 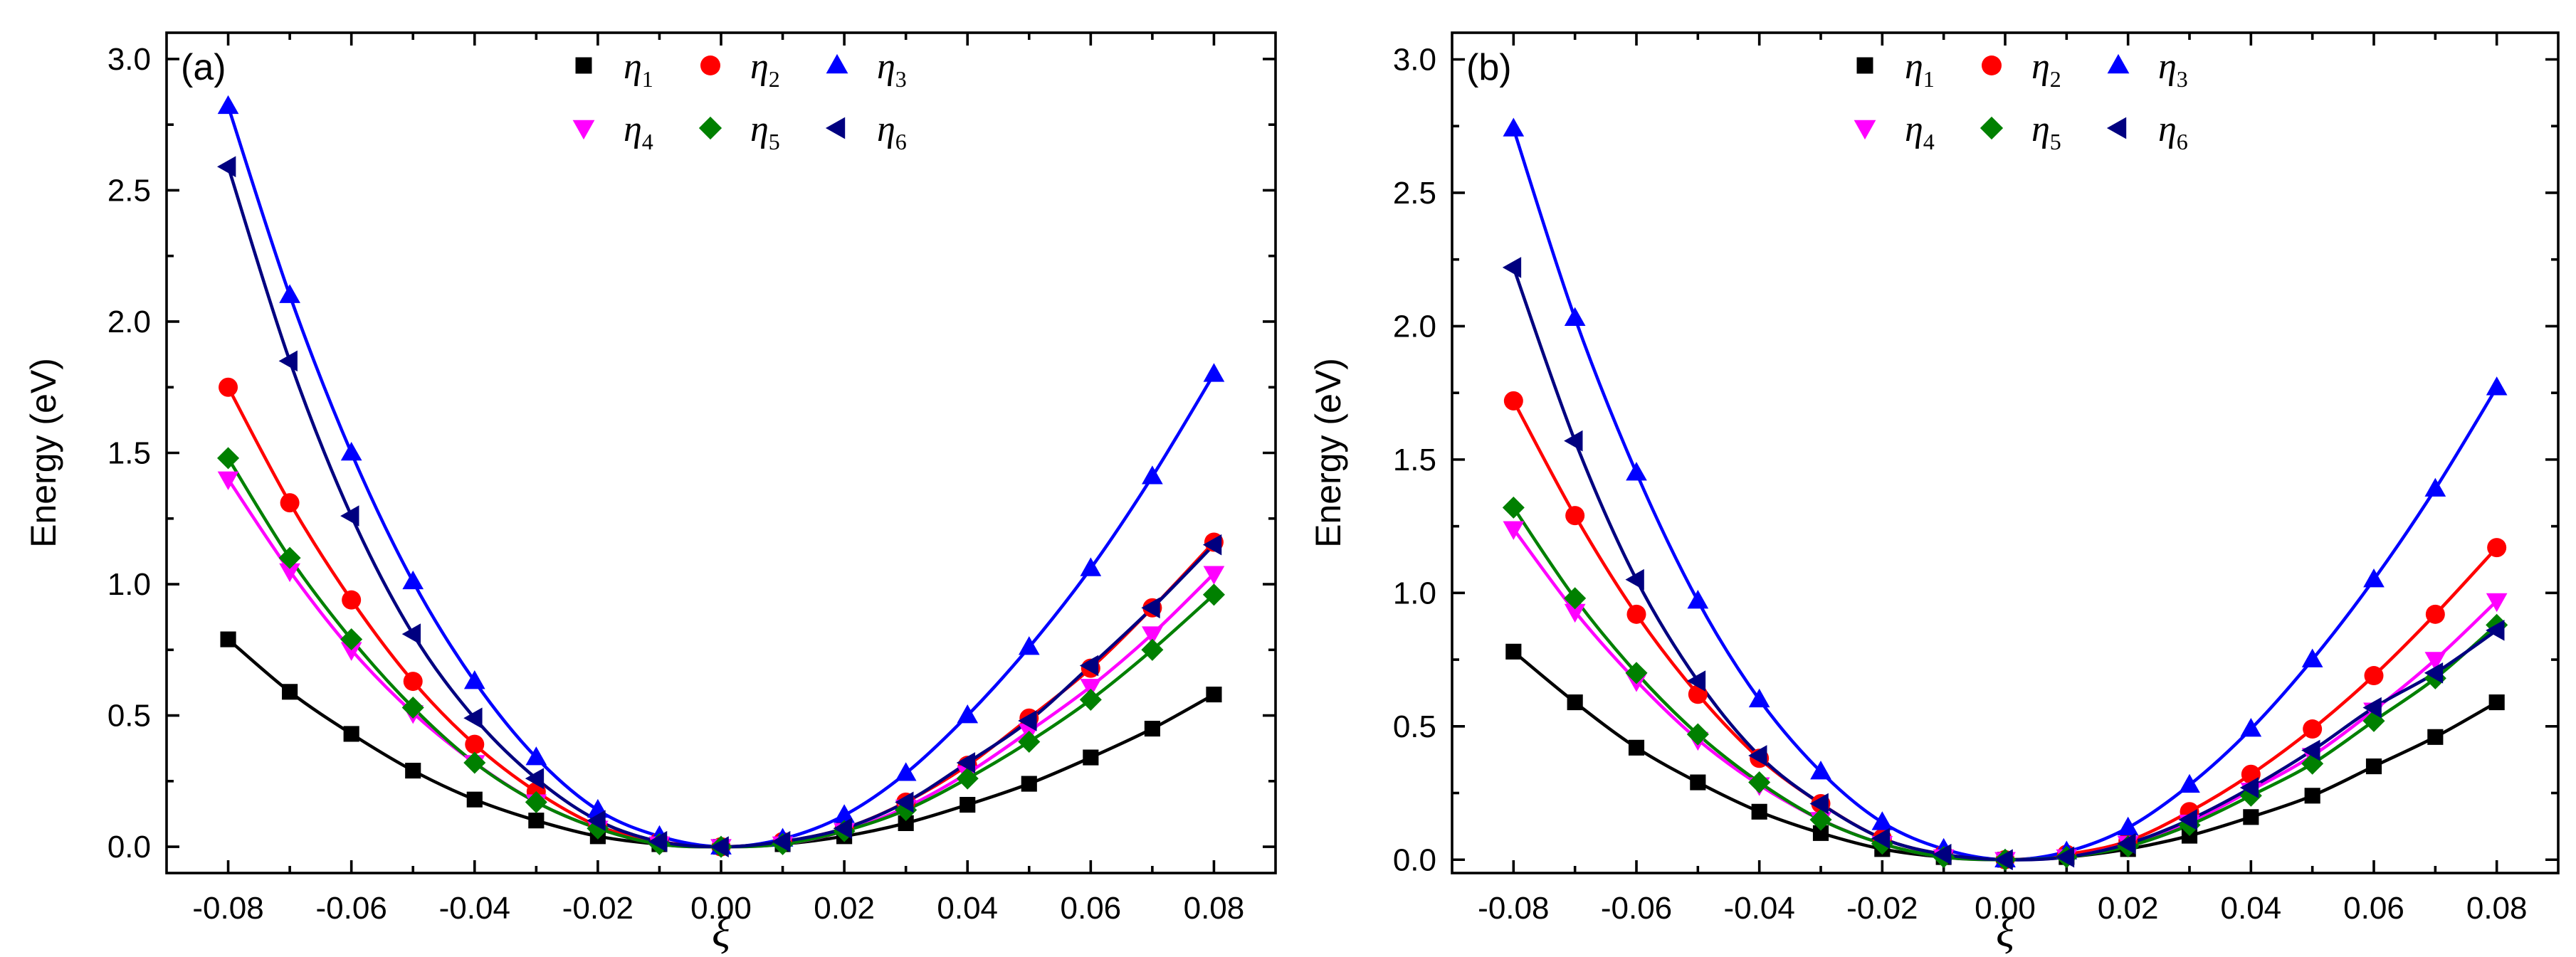 What do you see at coordinates (1489, 67) in the screenshot?
I see `panel-label: (b)` at bounding box center [1489, 67].